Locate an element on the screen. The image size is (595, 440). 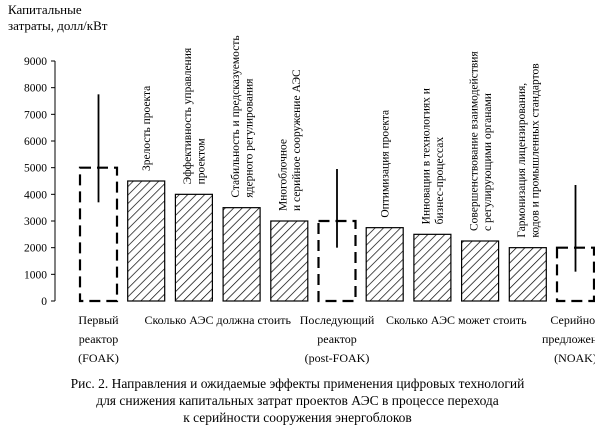
category-label: (post-FOAK) is located at coordinates (337, 358).